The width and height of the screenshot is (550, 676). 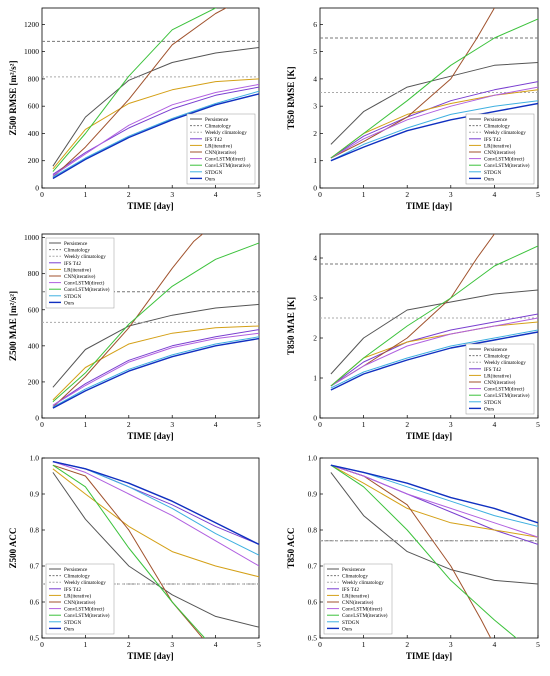 I want to click on y-tick-label: 0.7, so click(x=313, y=566).